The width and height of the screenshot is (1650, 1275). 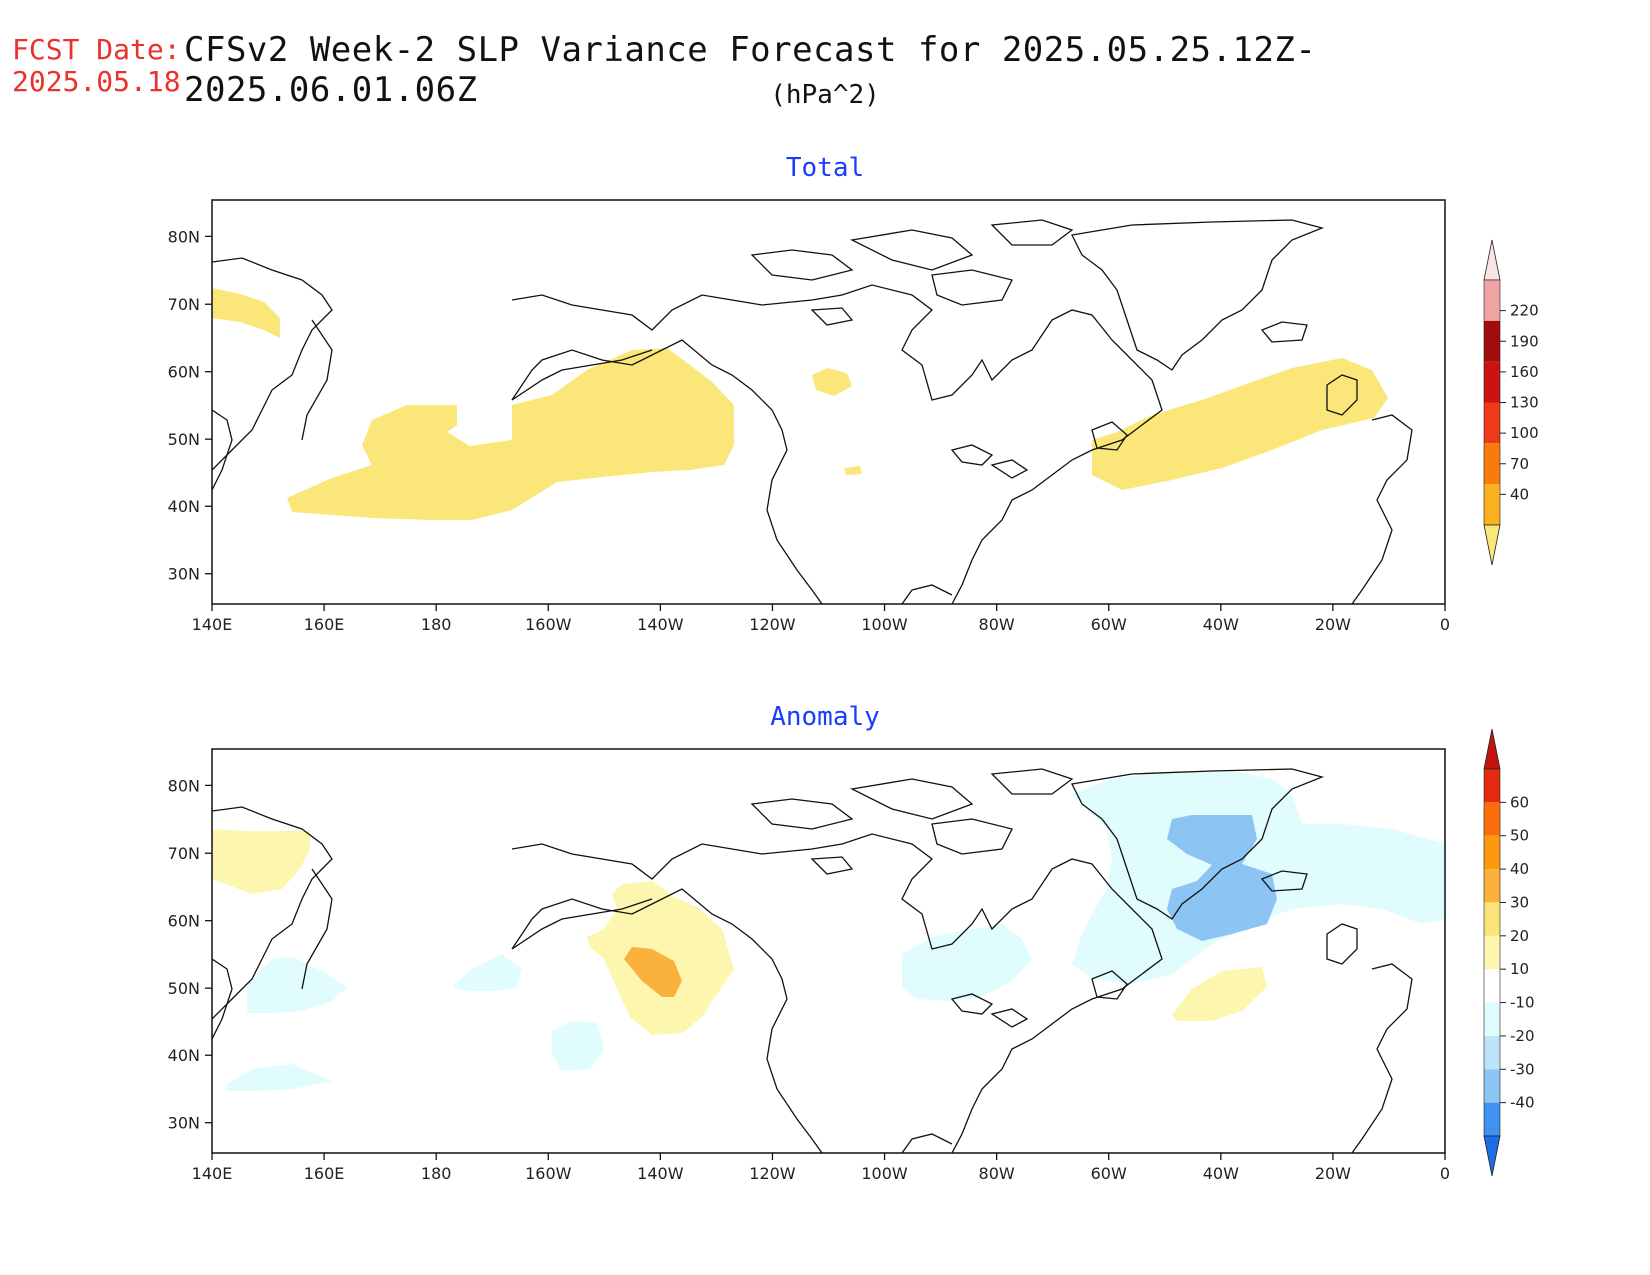 What do you see at coordinates (825, 95) in the screenshot?
I see `units-label: (hPa^2)` at bounding box center [825, 95].